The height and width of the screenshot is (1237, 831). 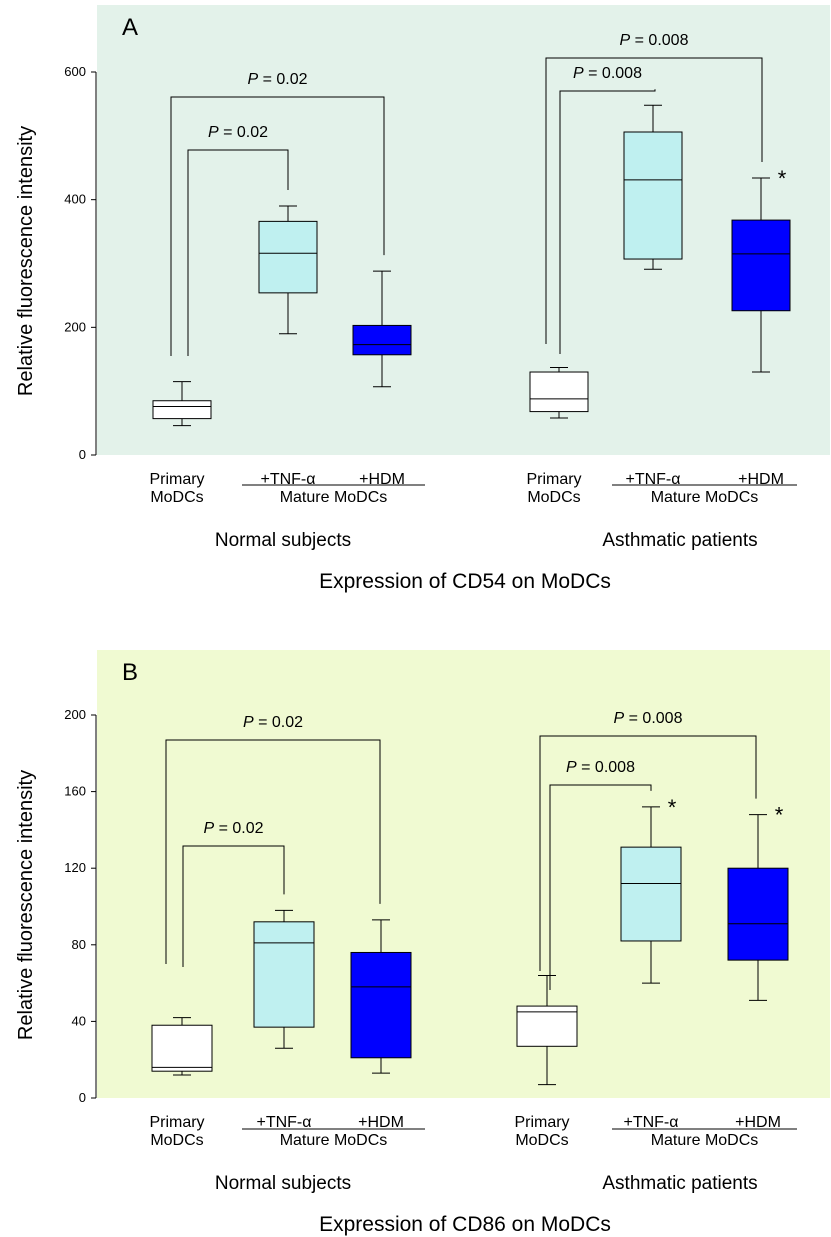 What do you see at coordinates (79, 1020) in the screenshot?
I see `y-tick-label: 40` at bounding box center [79, 1020].